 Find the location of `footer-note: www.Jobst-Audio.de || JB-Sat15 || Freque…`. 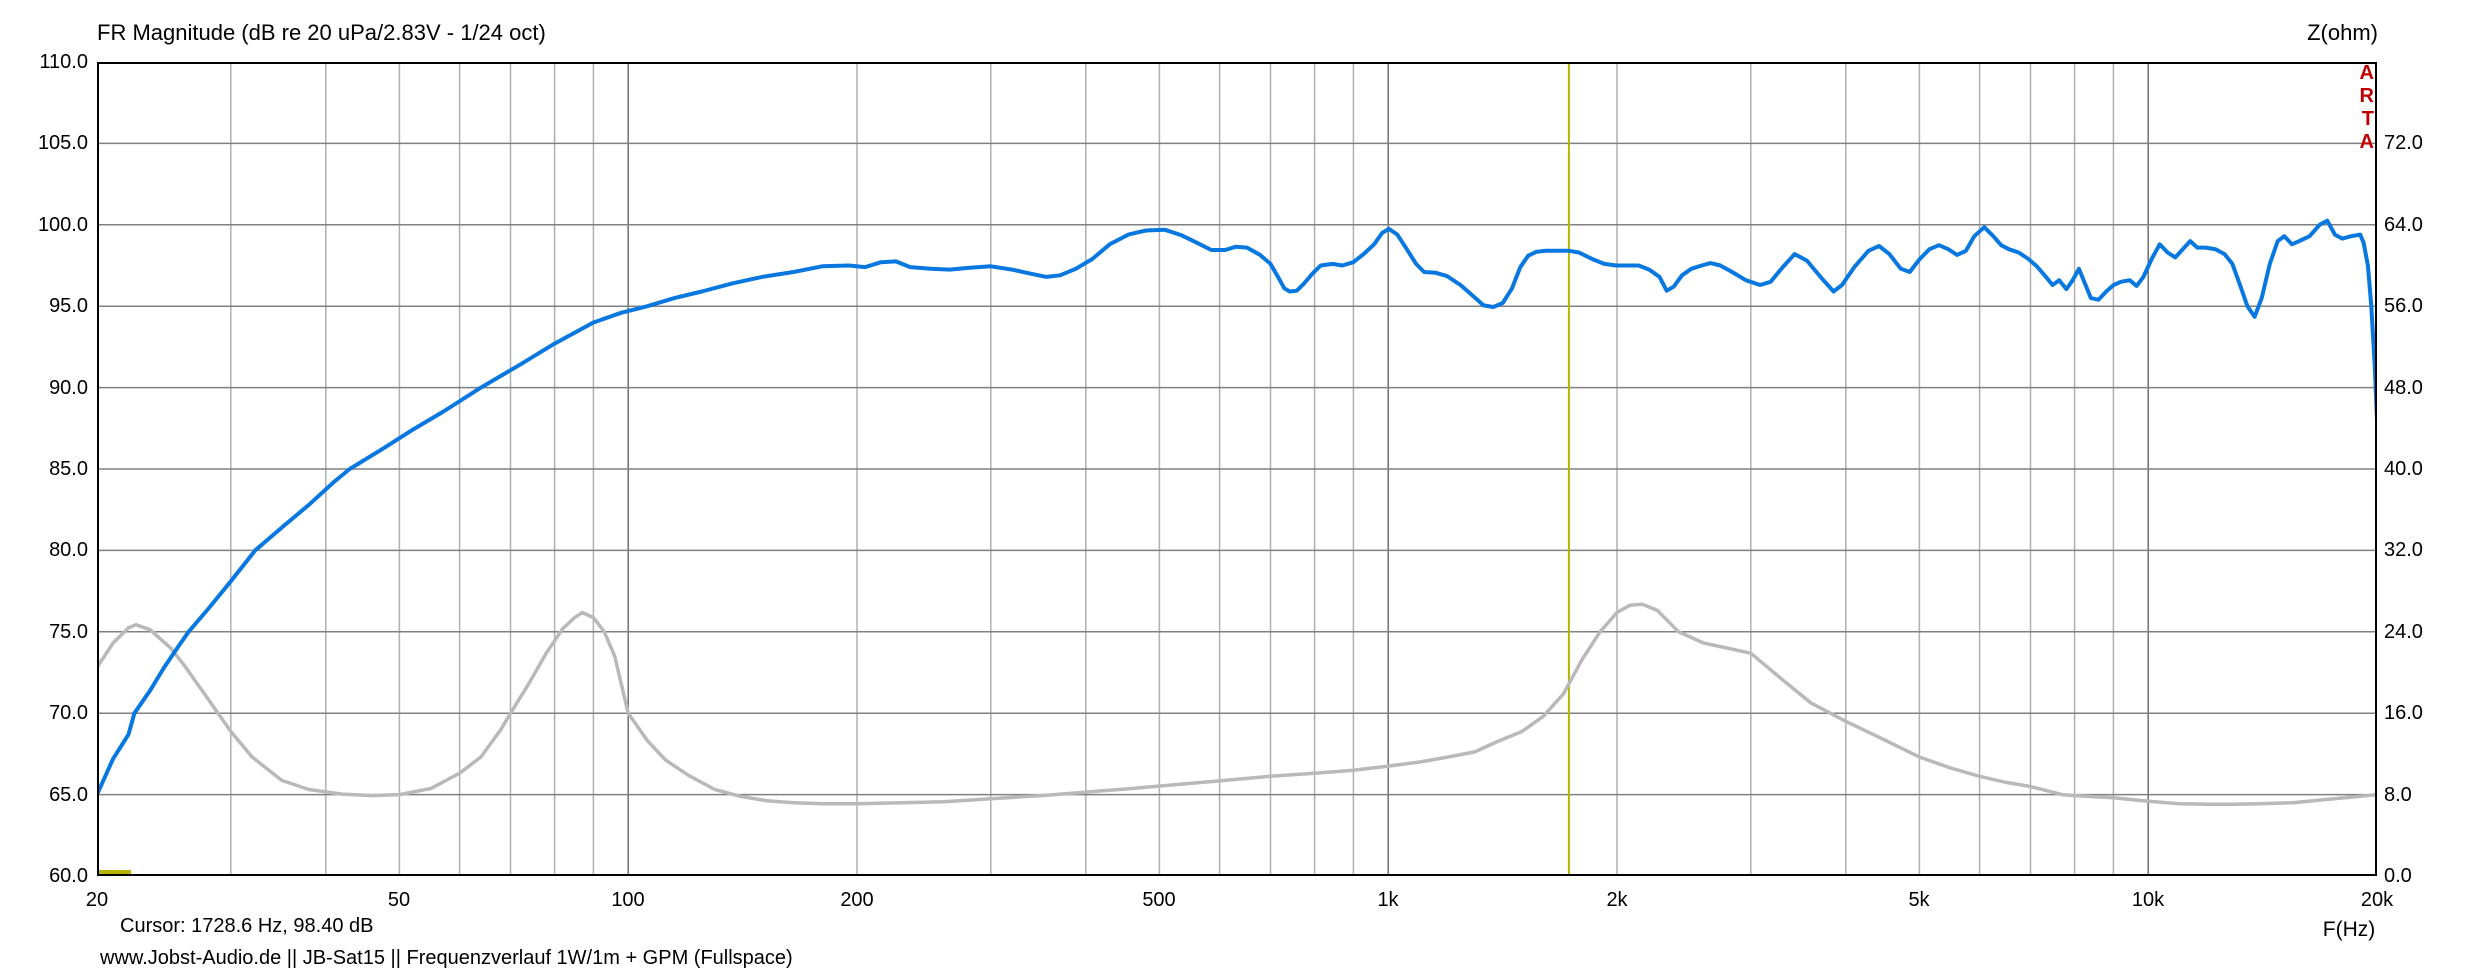

footer-note: www.Jobst-Audio.de || JB-Sat15 || Freque… is located at coordinates (446, 958).